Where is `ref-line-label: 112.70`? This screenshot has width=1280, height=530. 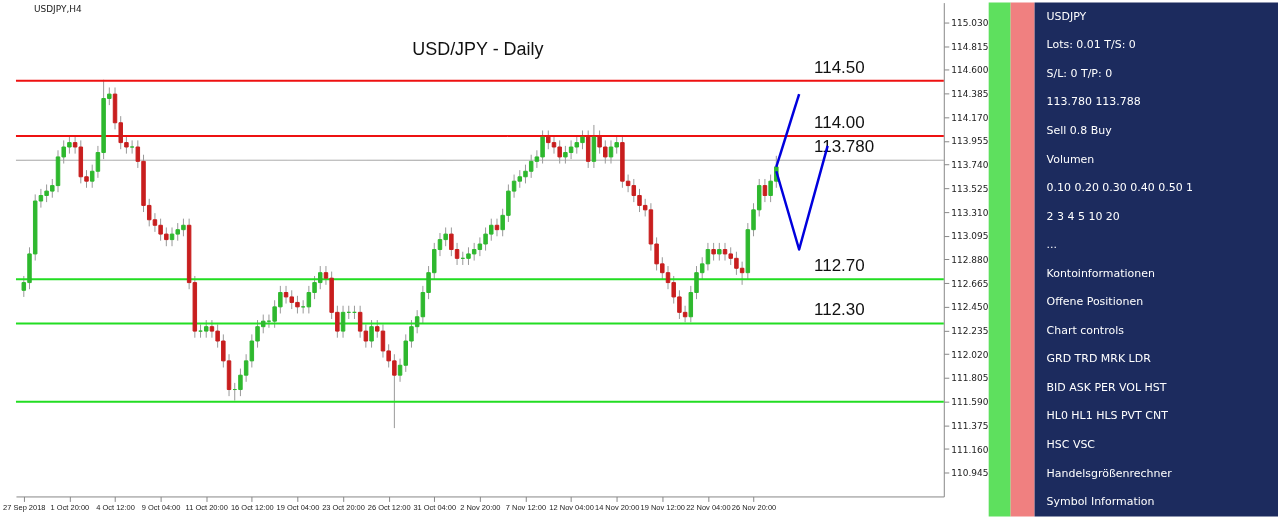 ref-line-label: 112.70 is located at coordinates (839, 266).